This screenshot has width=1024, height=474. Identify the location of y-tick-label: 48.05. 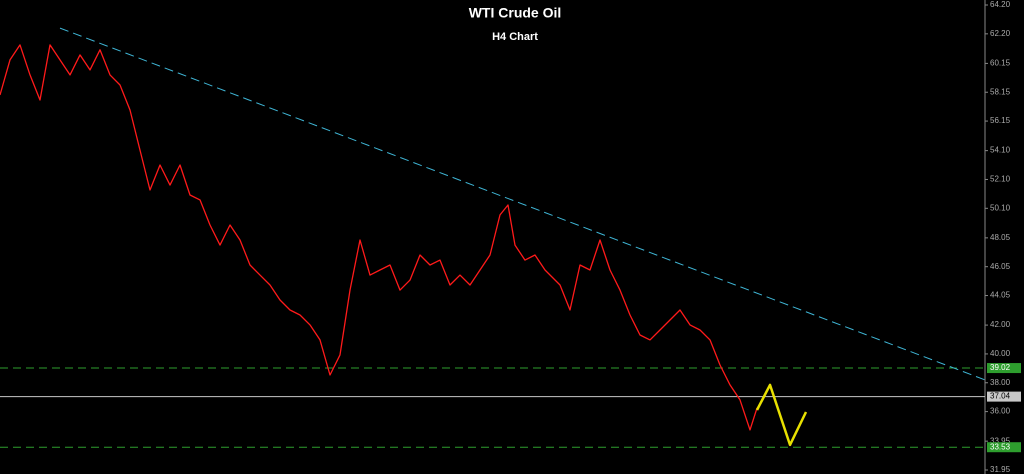
(1000, 237).